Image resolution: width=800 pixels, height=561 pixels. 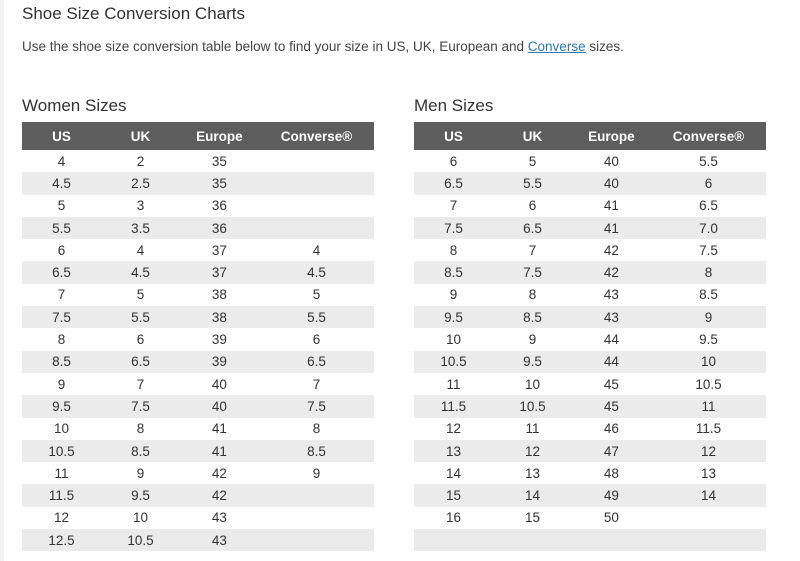 I want to click on table-row: 5.5 3.5 36, so click(x=198, y=228).